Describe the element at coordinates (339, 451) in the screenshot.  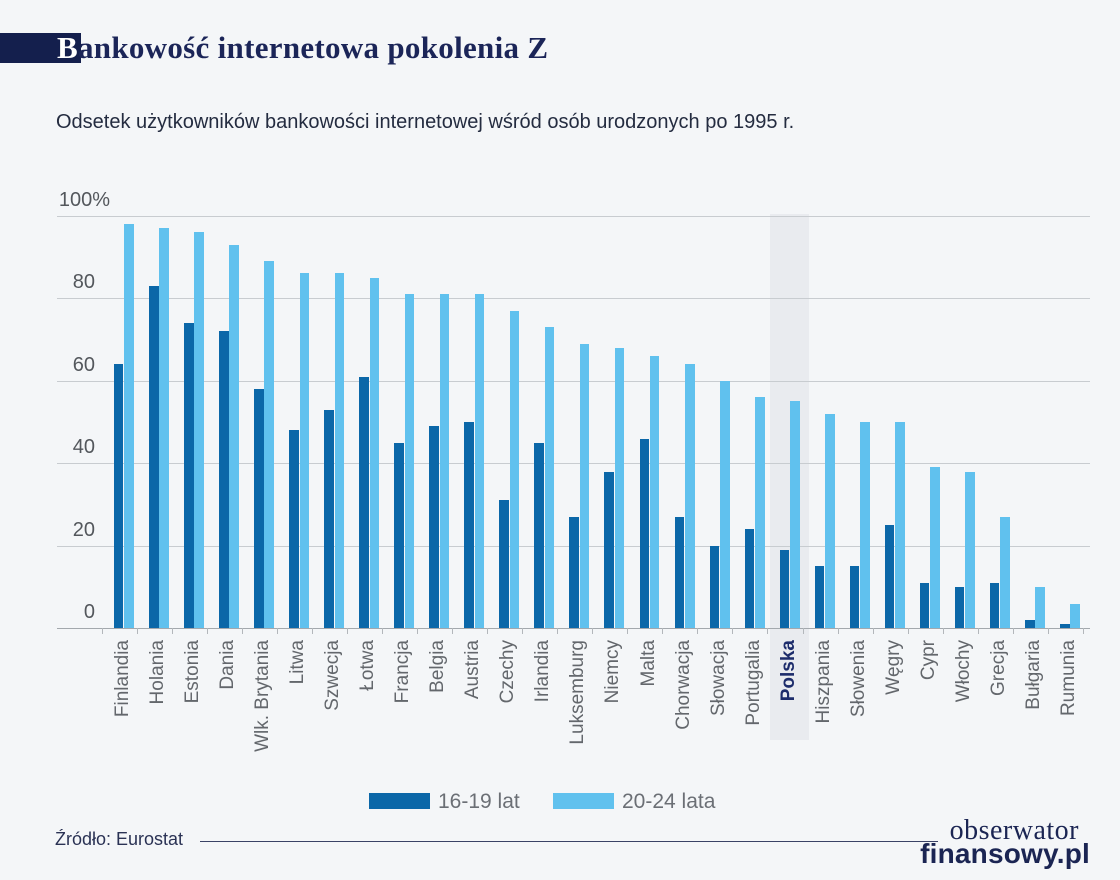
I see `bar-20-24-lata-Szwecja` at that location.